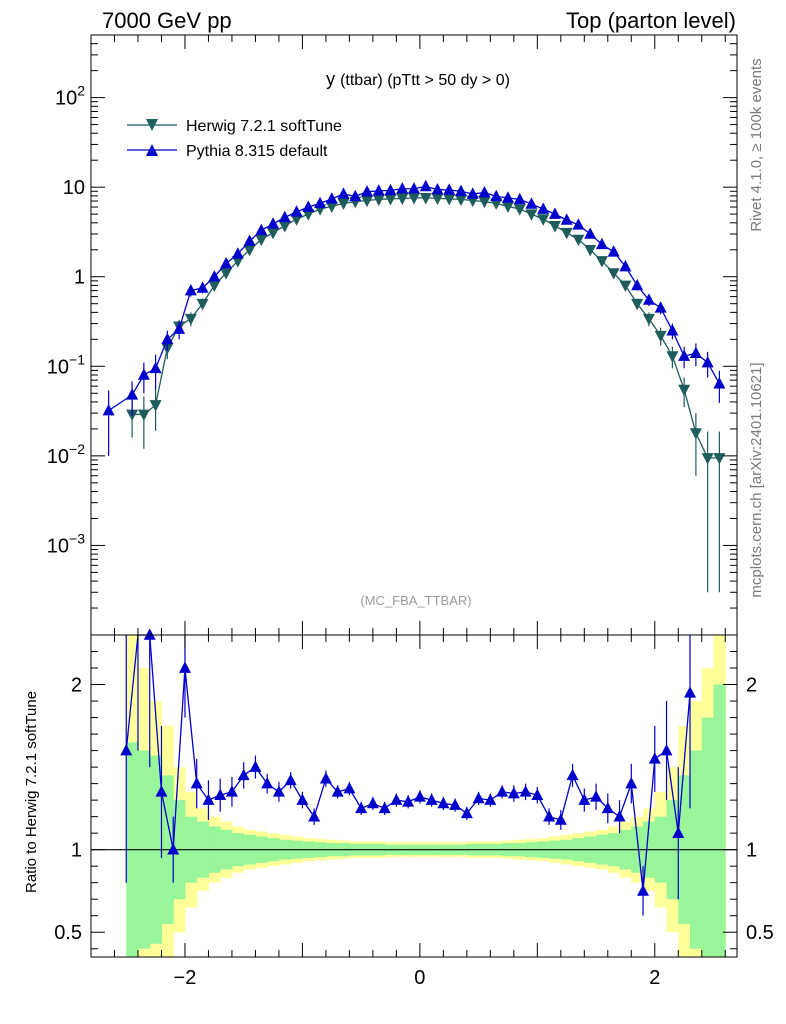 The height and width of the screenshot is (1024, 786). Describe the element at coordinates (167, 20) in the screenshot. I see `header-left: 7000 GeV pp` at that location.